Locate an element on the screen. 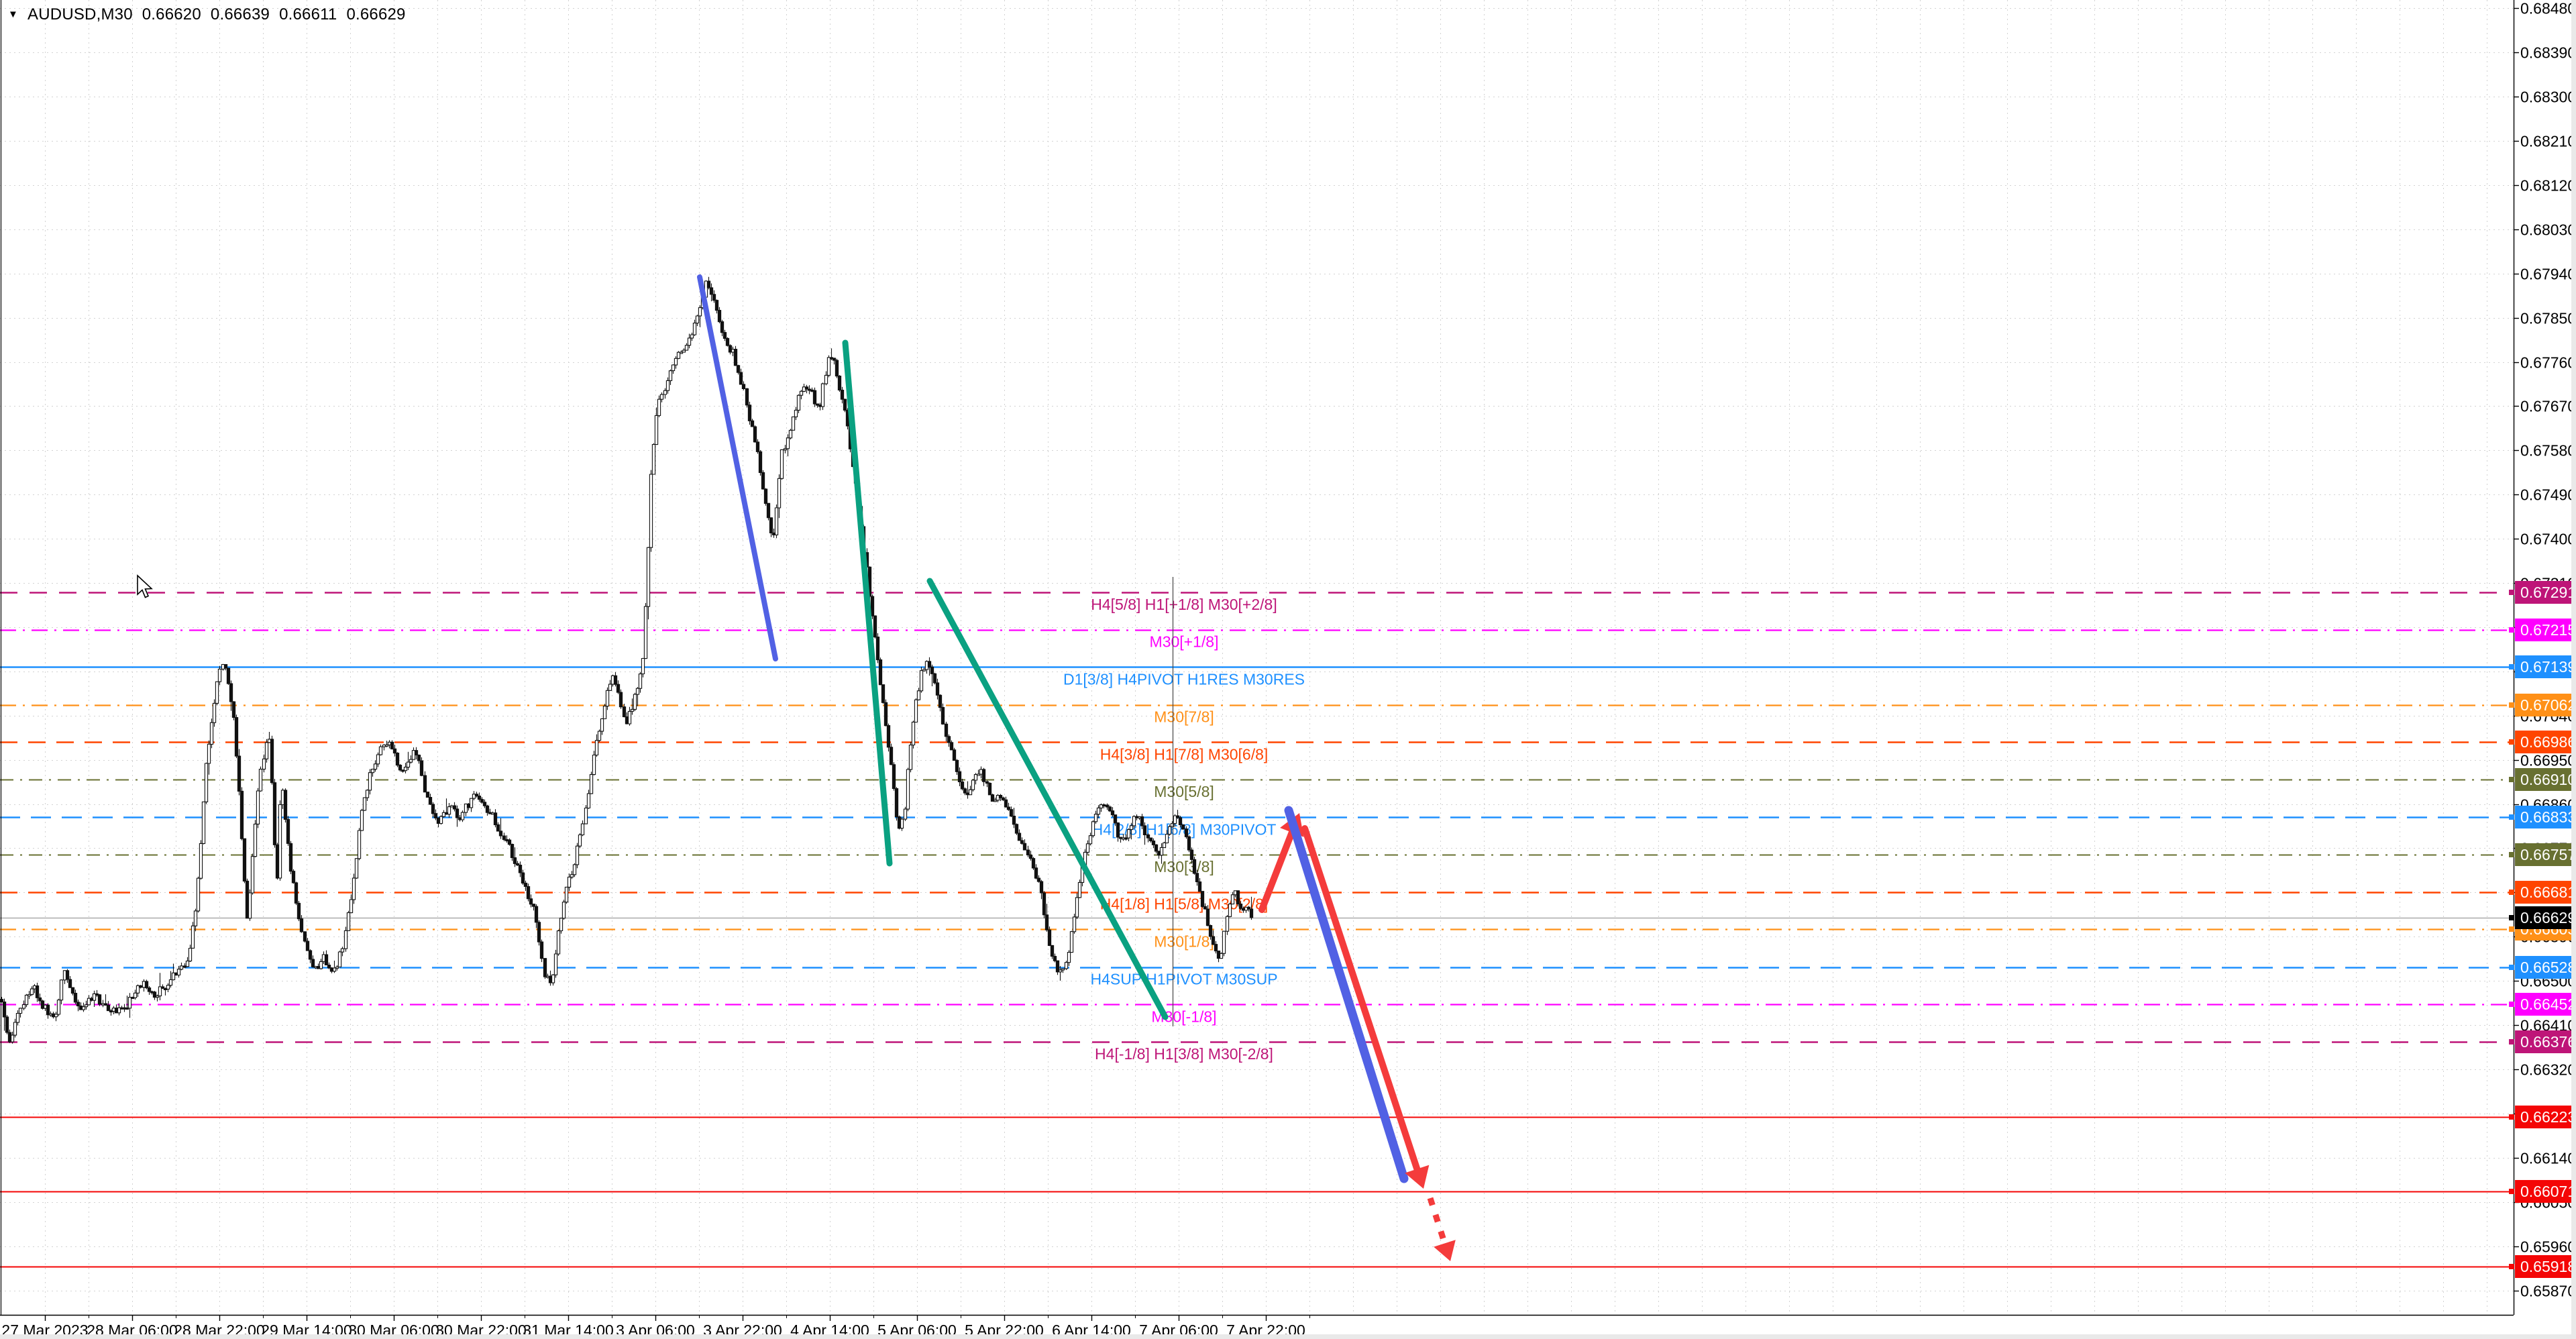  projection-arrow-red-down is located at coordinates (1362, 1002).